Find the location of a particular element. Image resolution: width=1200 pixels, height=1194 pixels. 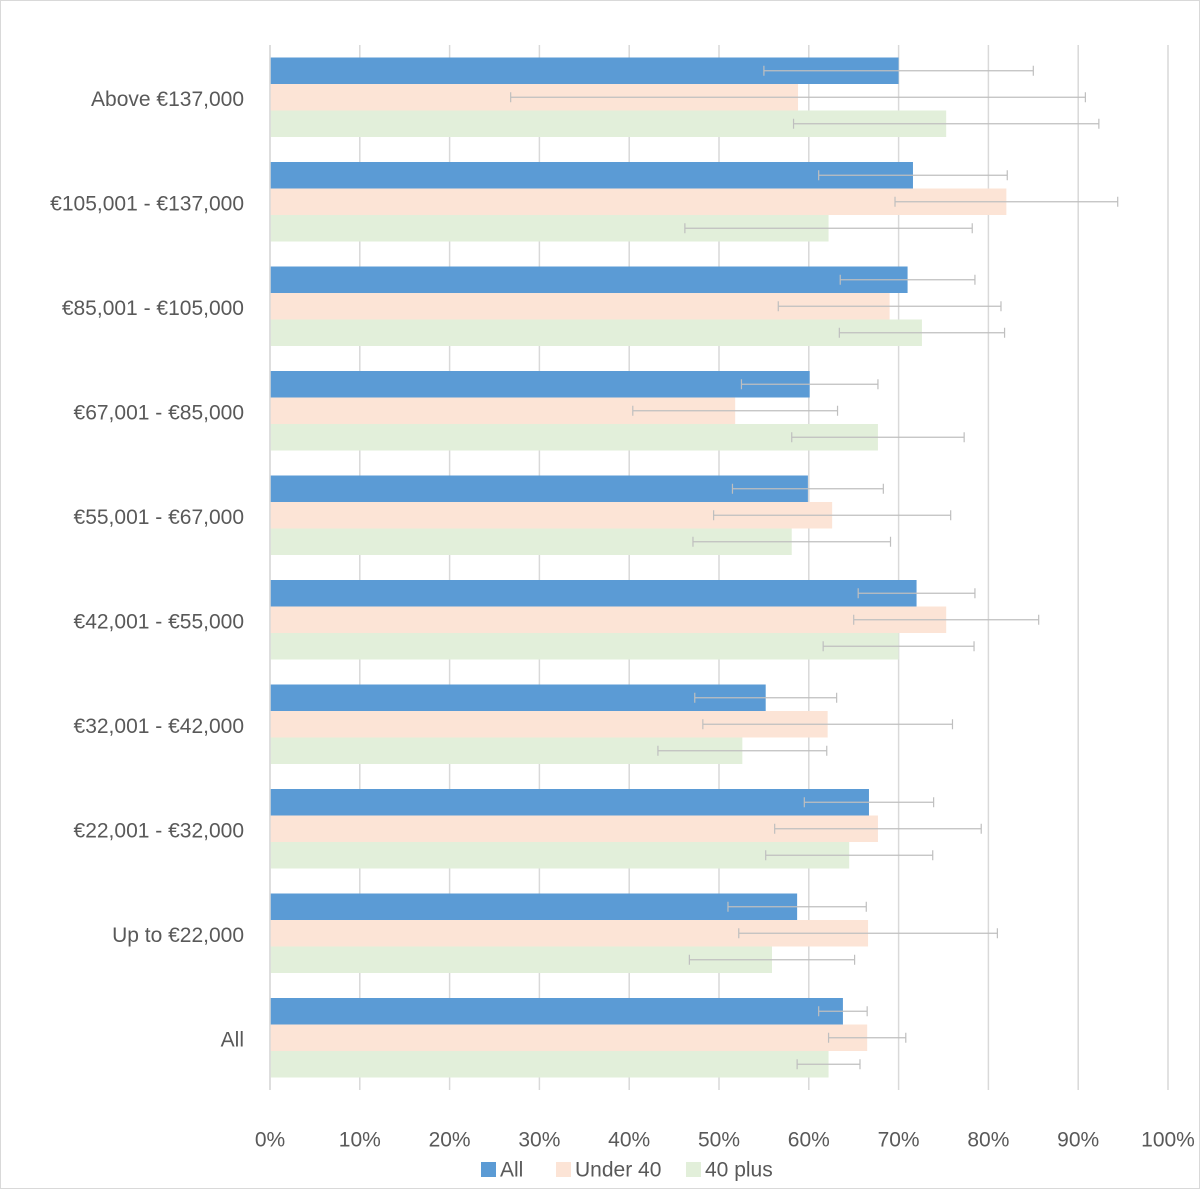

y-tick-label: €42,001 - €55,000 is located at coordinates (159, 621).